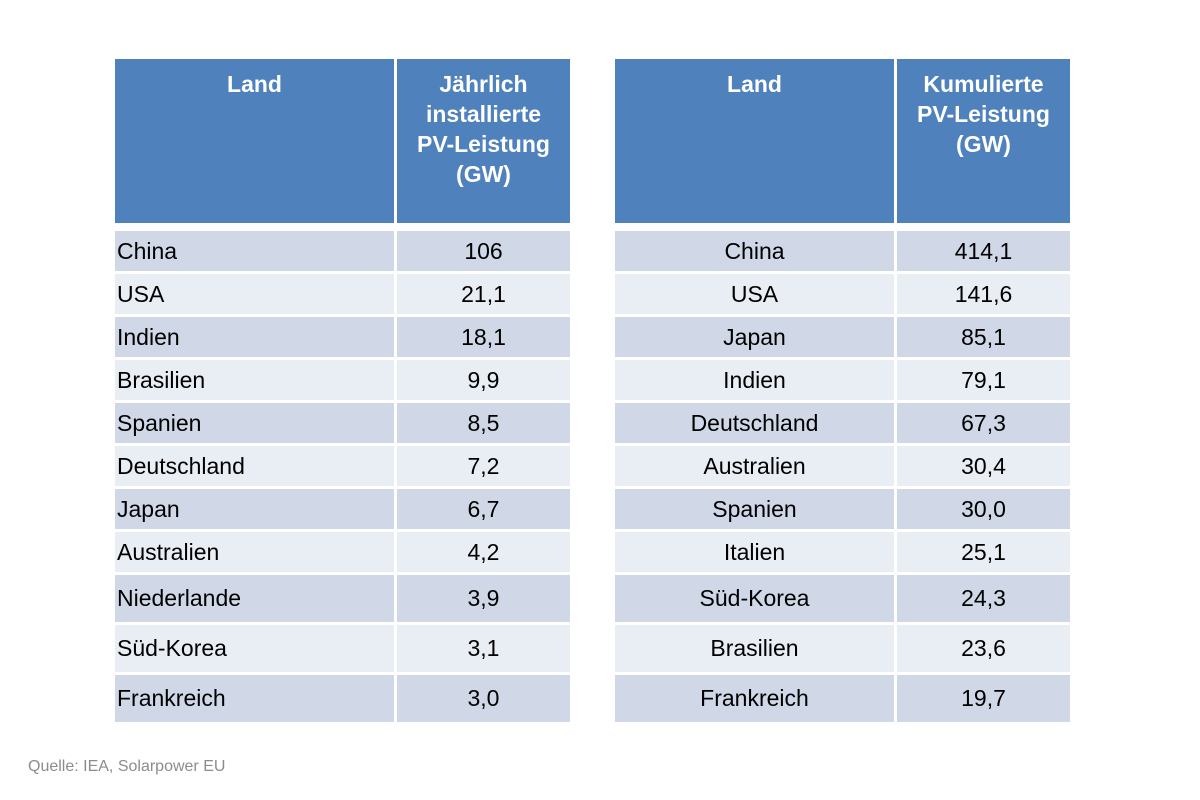  What do you see at coordinates (483, 381) in the screenshot?
I see `value-cell: 9,9` at bounding box center [483, 381].